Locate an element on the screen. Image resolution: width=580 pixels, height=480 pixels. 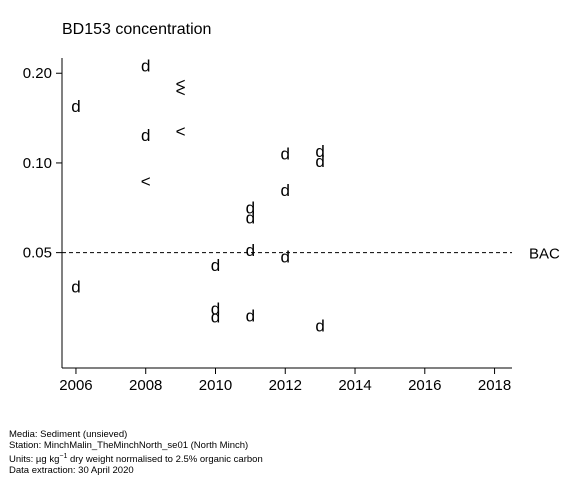
x-tick-label: 2006 is located at coordinates (75, 385).